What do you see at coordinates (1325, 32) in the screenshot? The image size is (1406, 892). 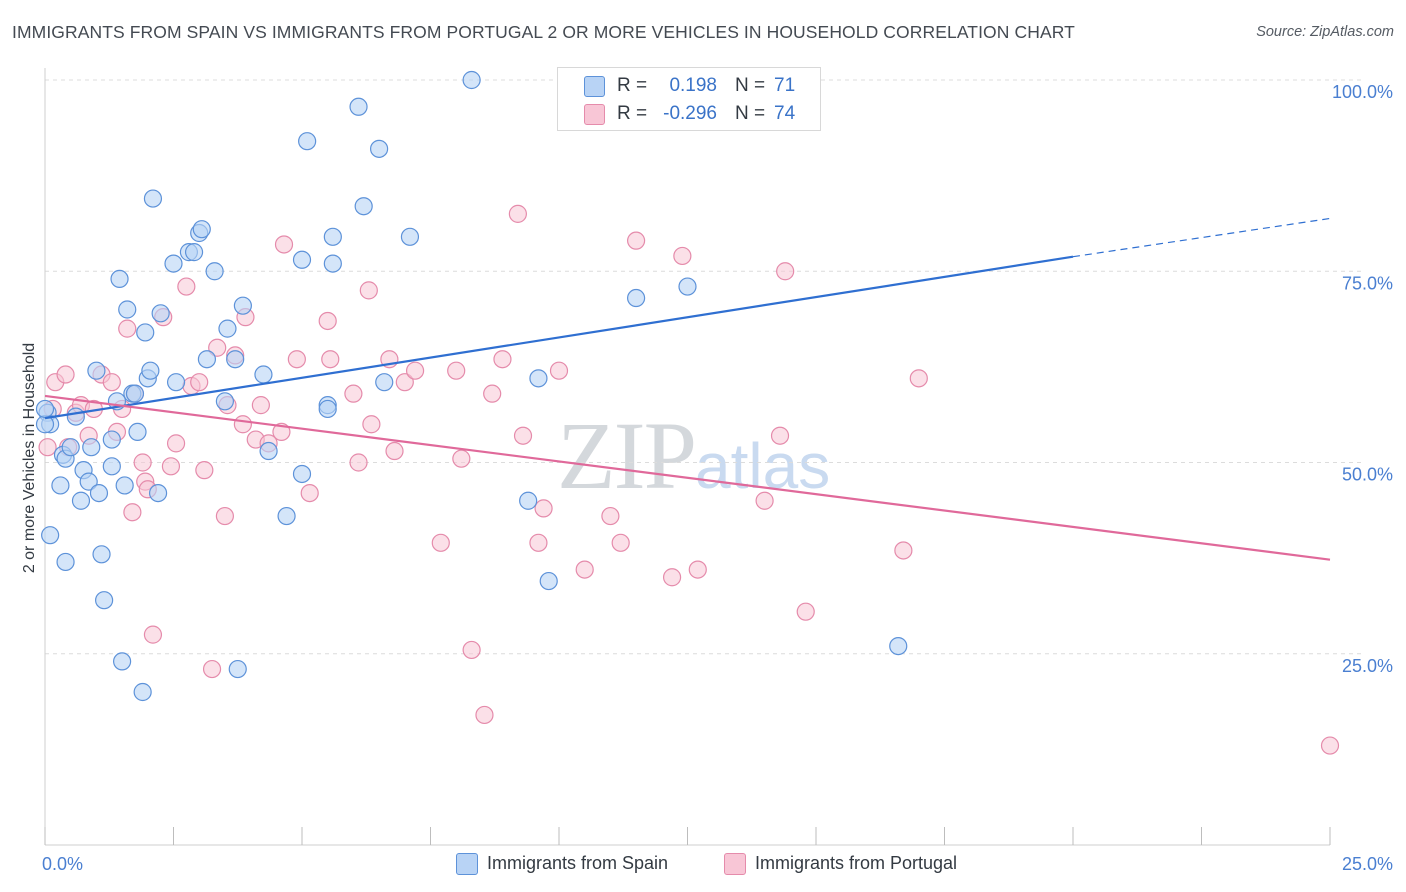 I see `source-credit: Source: ZipAtlas.com` at bounding box center [1325, 32].